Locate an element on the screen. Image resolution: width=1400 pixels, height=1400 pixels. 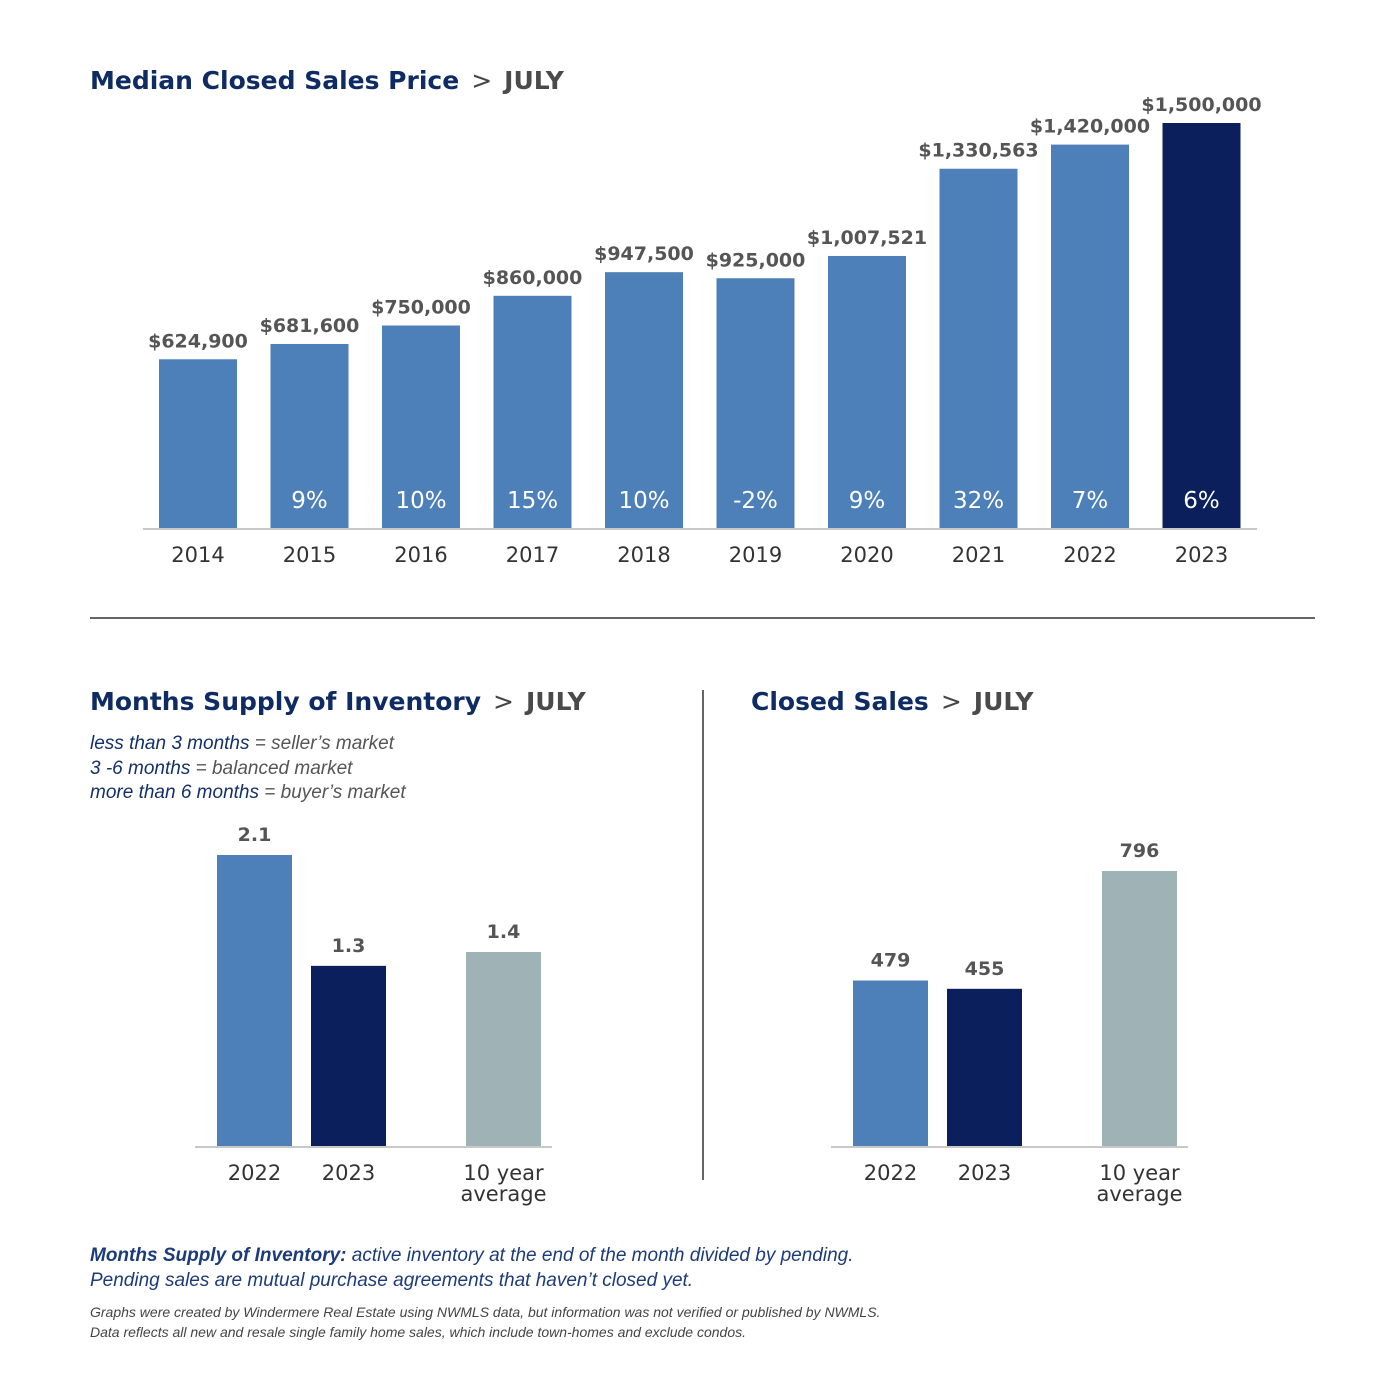
sales-category-label: average is located at coordinates (1140, 1194).